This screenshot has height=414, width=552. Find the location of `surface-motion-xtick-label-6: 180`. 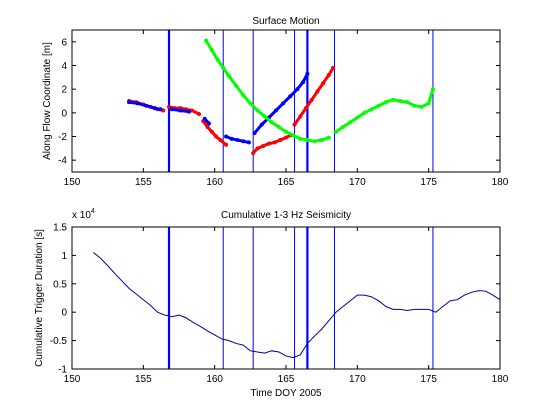

surface-motion-xtick-label-6: 180 is located at coordinates (500, 182).